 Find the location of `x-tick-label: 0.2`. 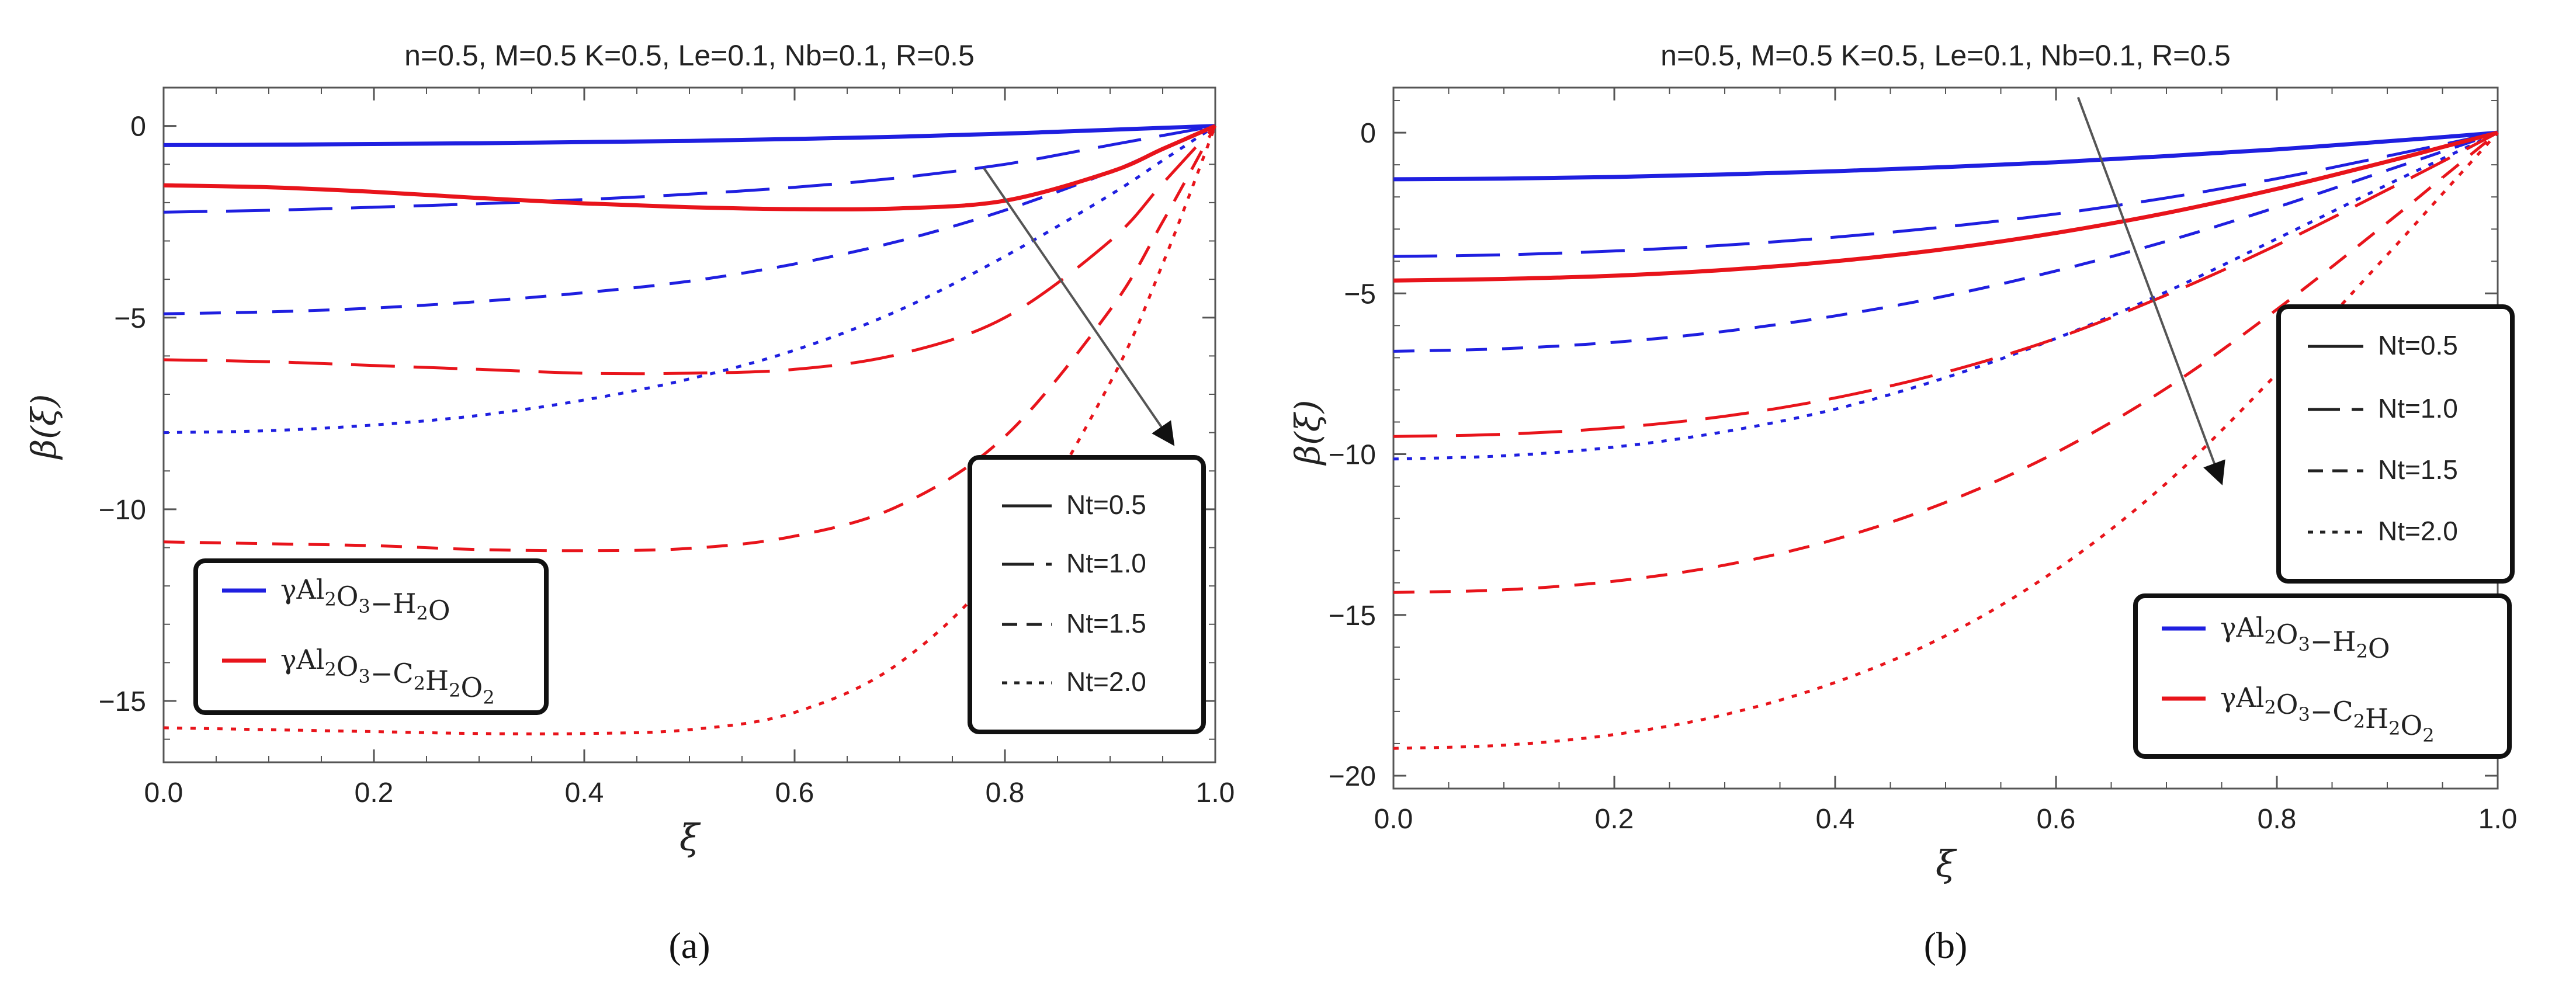

x-tick-label: 0.2 is located at coordinates (374, 792).